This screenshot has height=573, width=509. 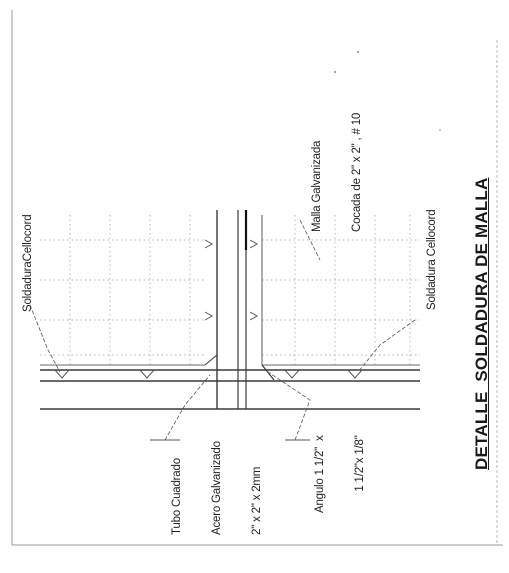 I want to click on scan-specks, so click(x=387, y=91).